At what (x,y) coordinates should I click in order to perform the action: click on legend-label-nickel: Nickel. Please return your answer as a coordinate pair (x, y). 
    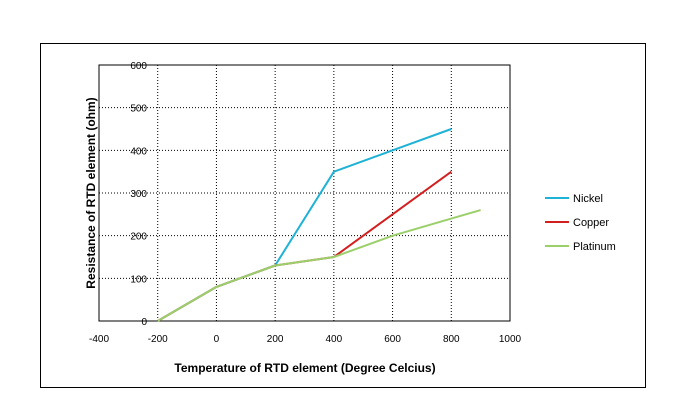
    Looking at the image, I should click on (588, 199).